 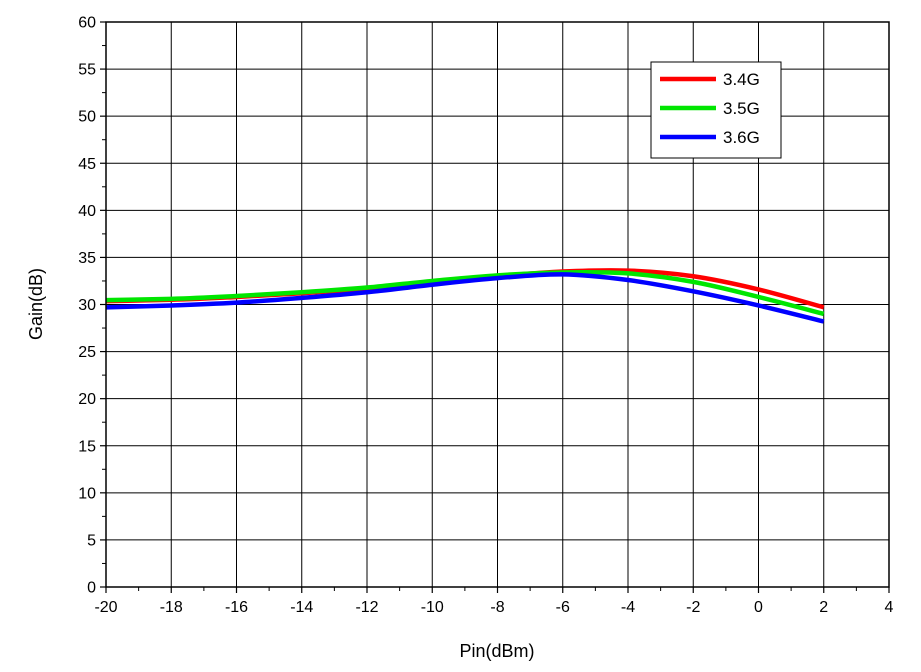 What do you see at coordinates (87, 446) in the screenshot?
I see `y-tick-label: 15` at bounding box center [87, 446].